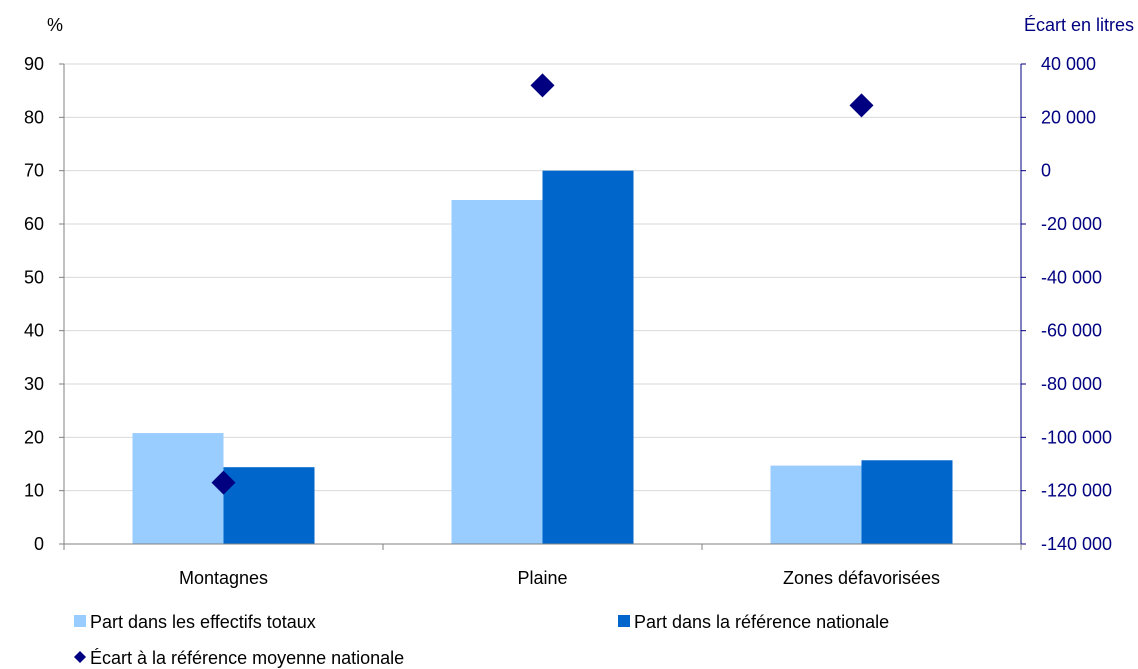 This screenshot has height=669, width=1138. I want to click on x-category-label: Plaine, so click(542, 578).